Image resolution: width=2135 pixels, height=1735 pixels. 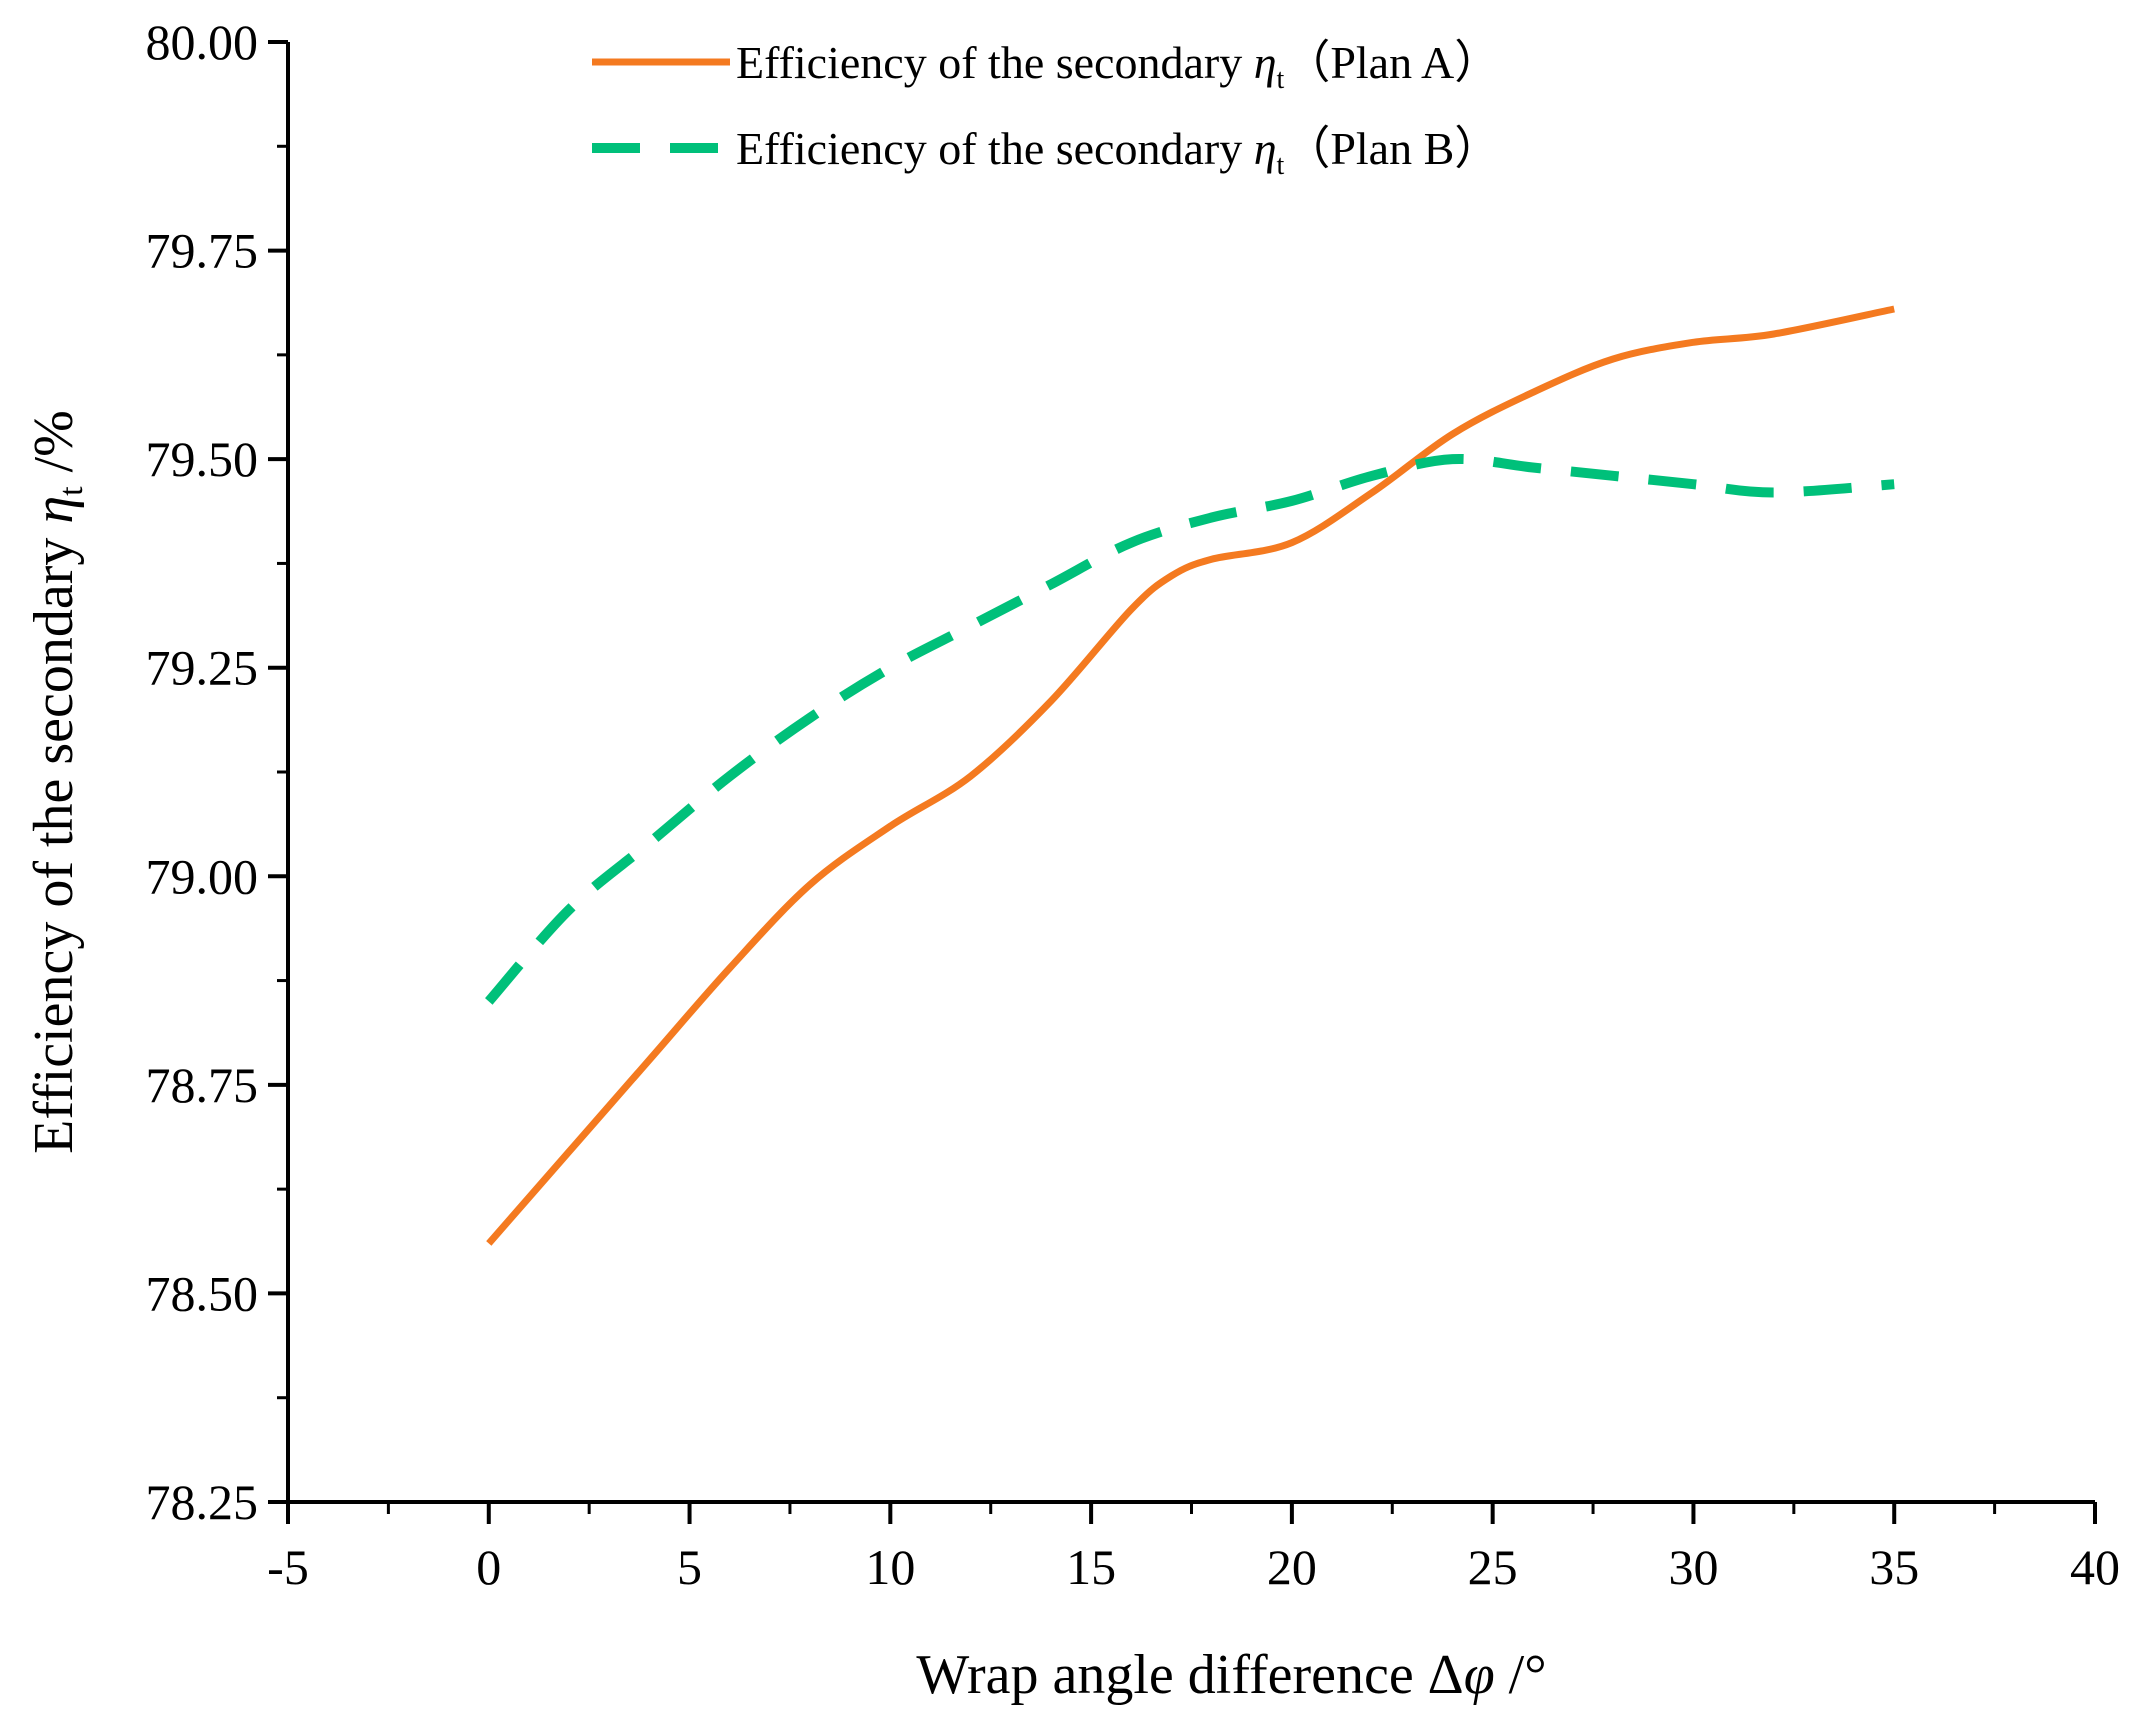 I want to click on y-axis-title-symbol: η, so click(x=54, y=510).